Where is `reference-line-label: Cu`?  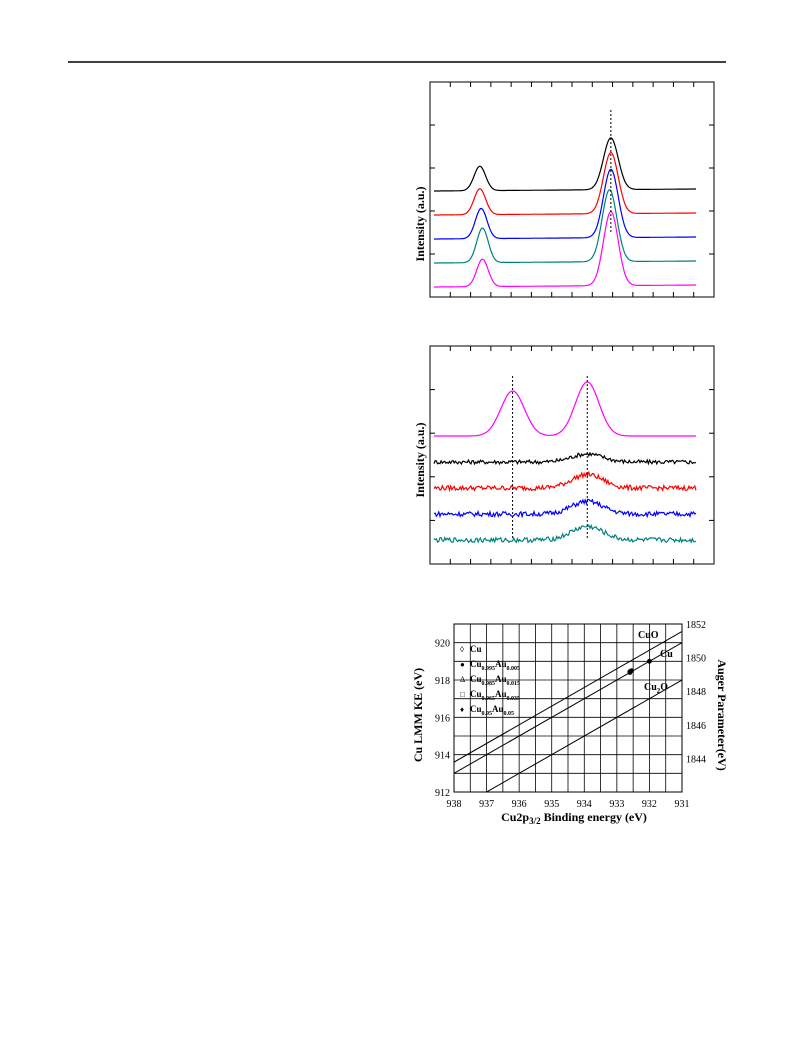 reference-line-label: Cu is located at coordinates (666, 654).